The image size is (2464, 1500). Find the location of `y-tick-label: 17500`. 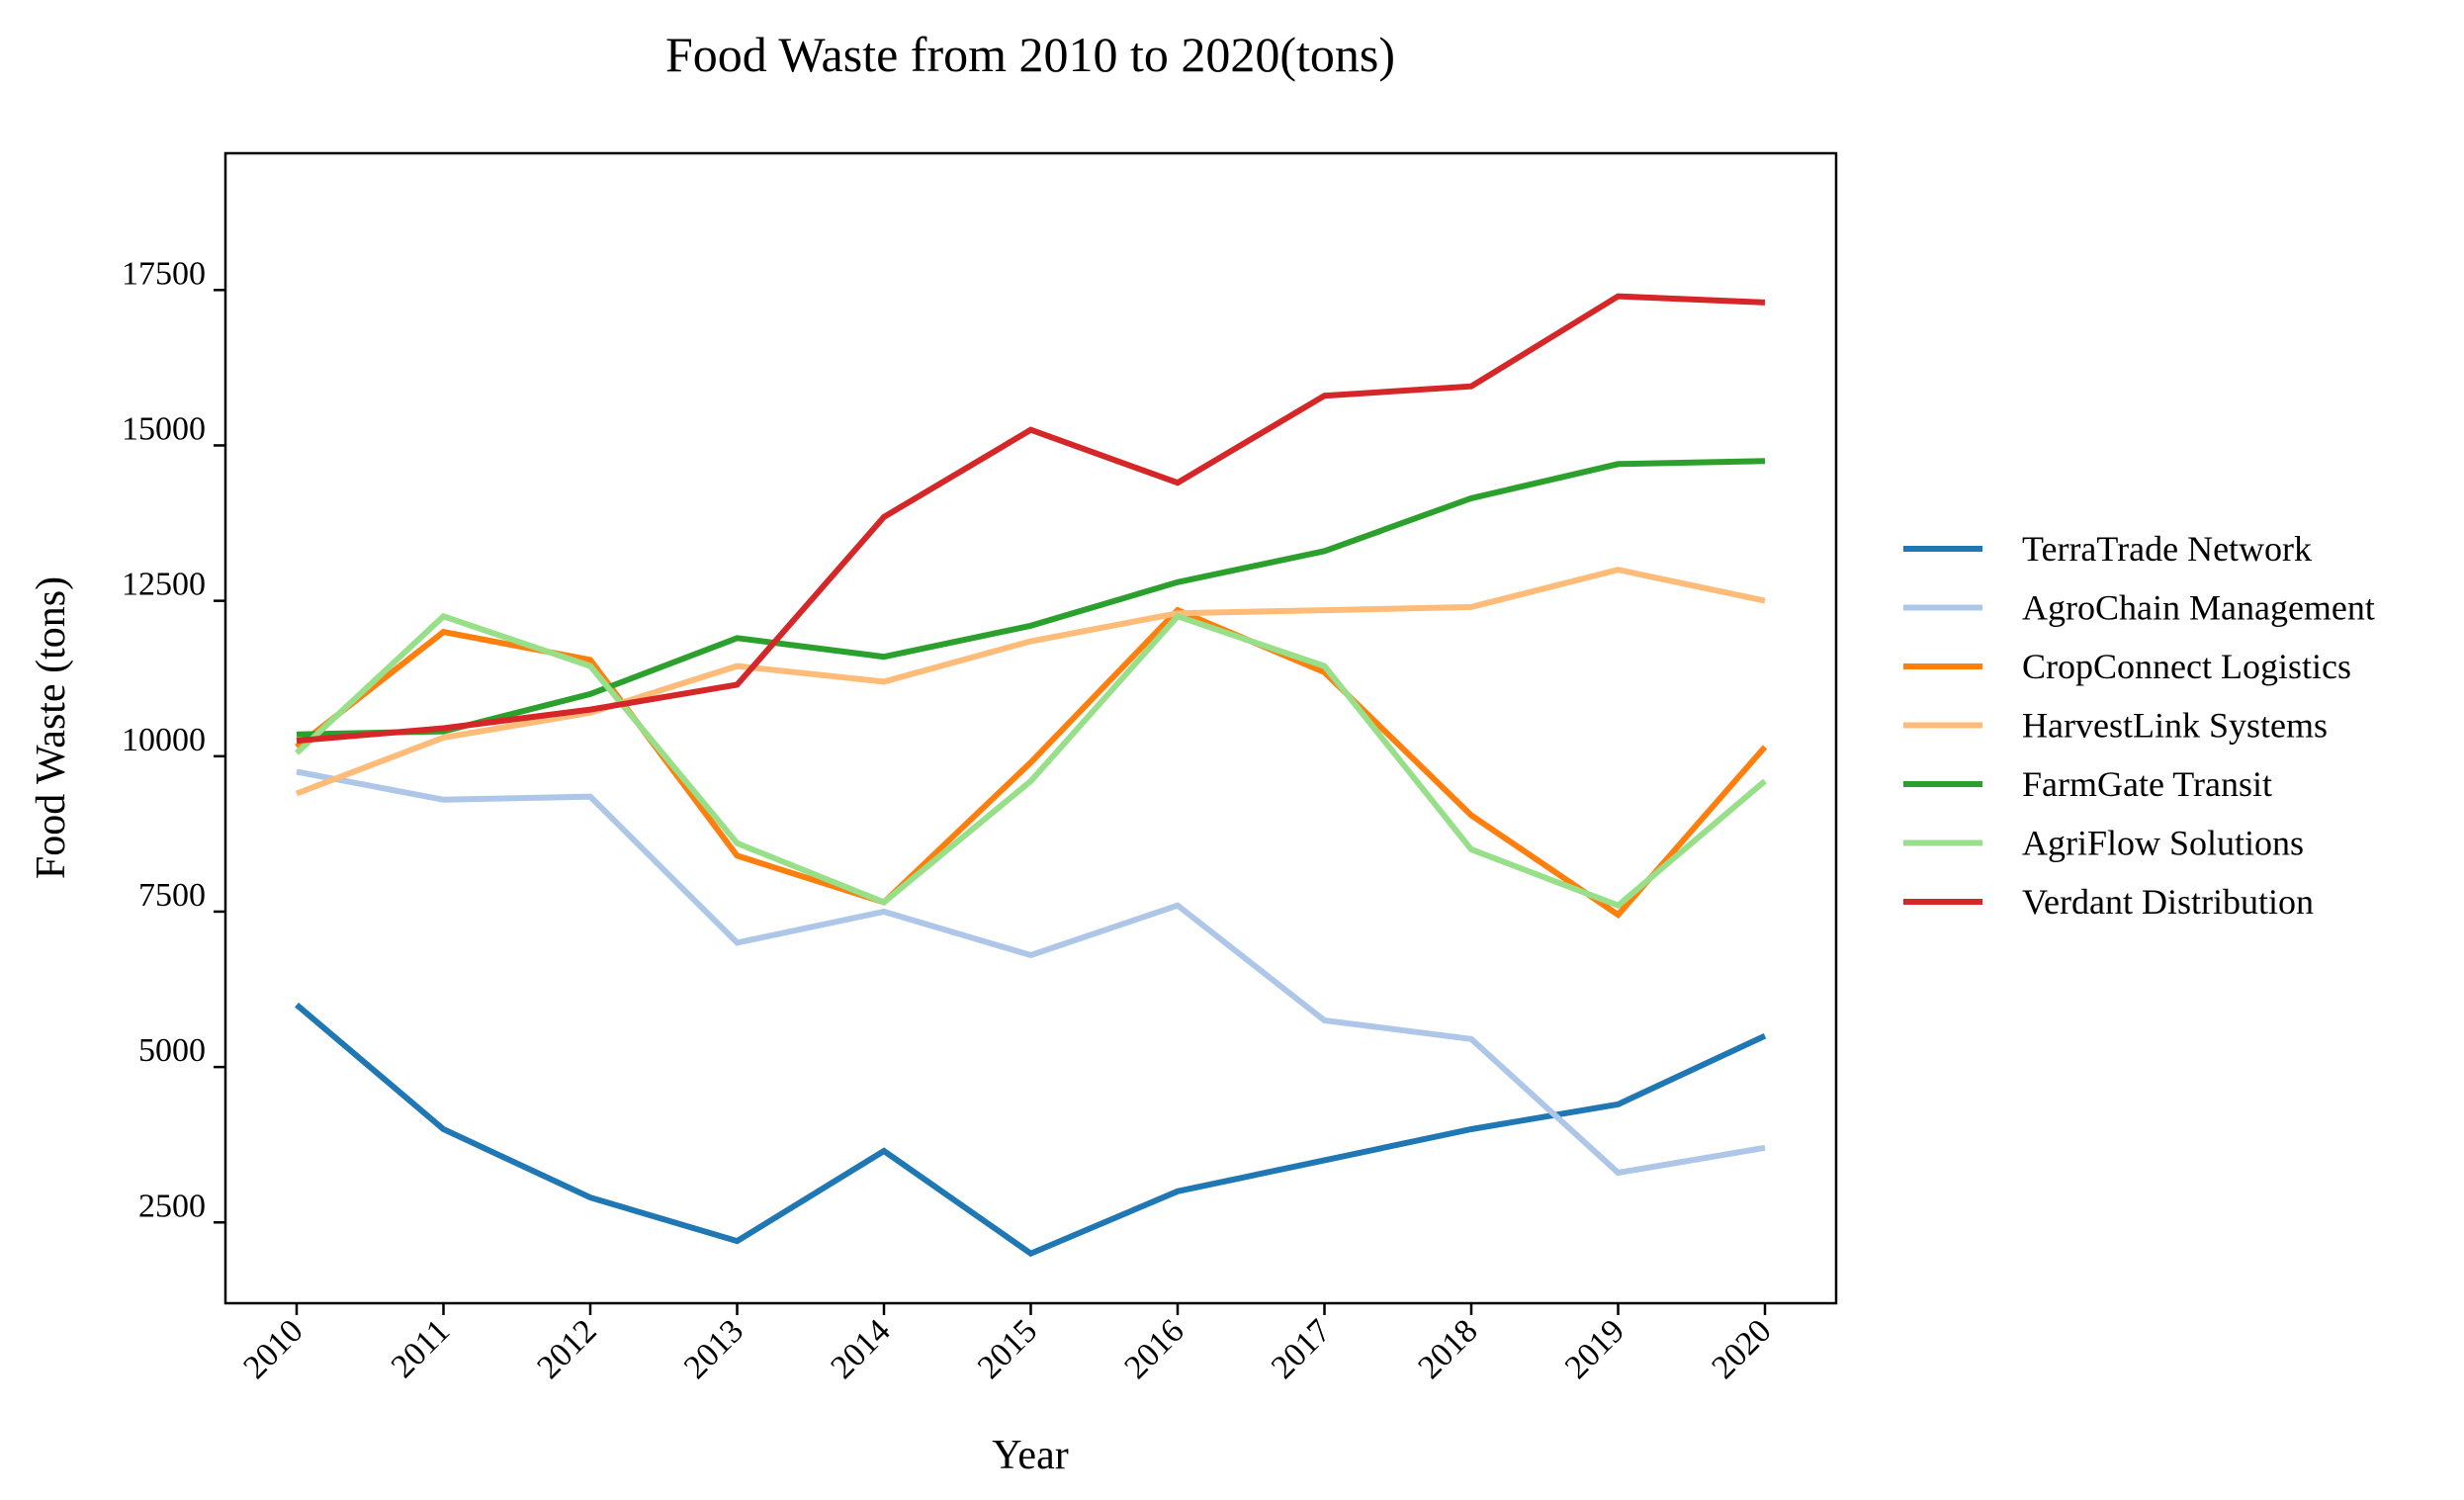

y-tick-label: 17500 is located at coordinates (164, 273).